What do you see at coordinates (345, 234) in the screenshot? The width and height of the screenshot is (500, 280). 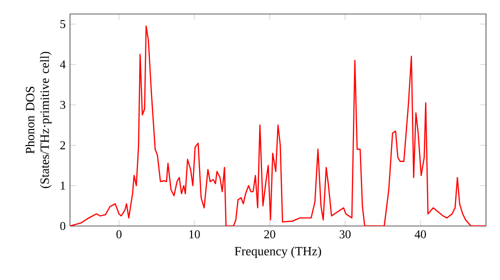 I see `x-tick-label: 30` at bounding box center [345, 234].